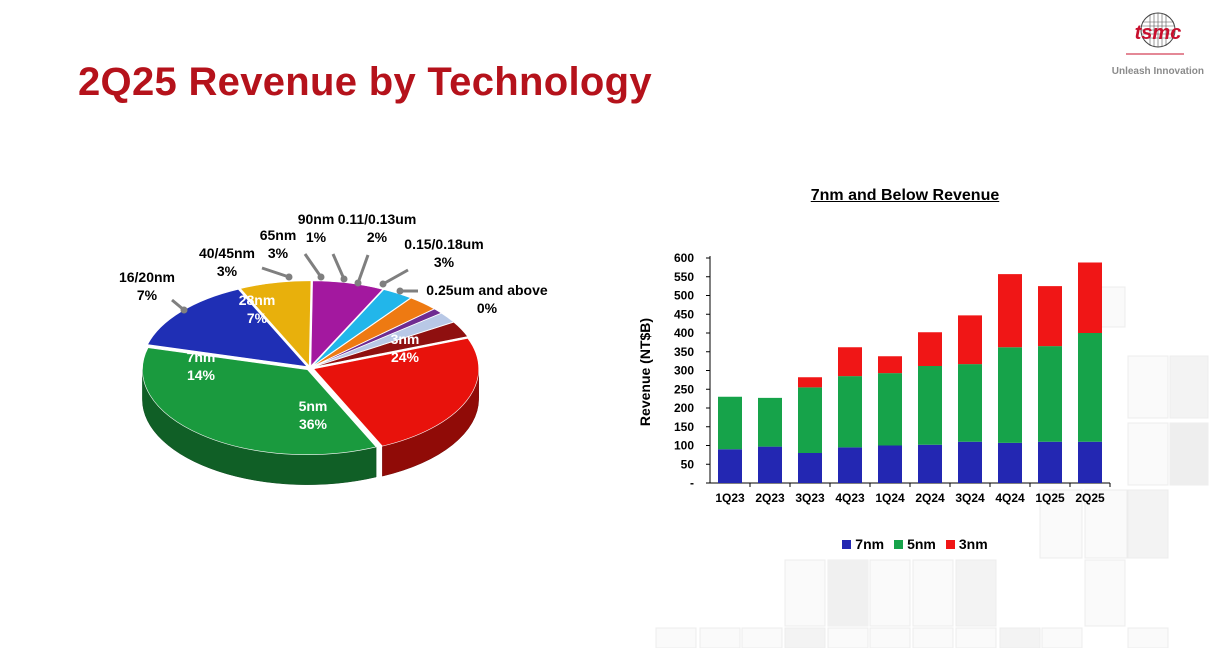 This screenshot has height=648, width=1209. I want to click on bar-3nm-4Q24, so click(1010, 311).